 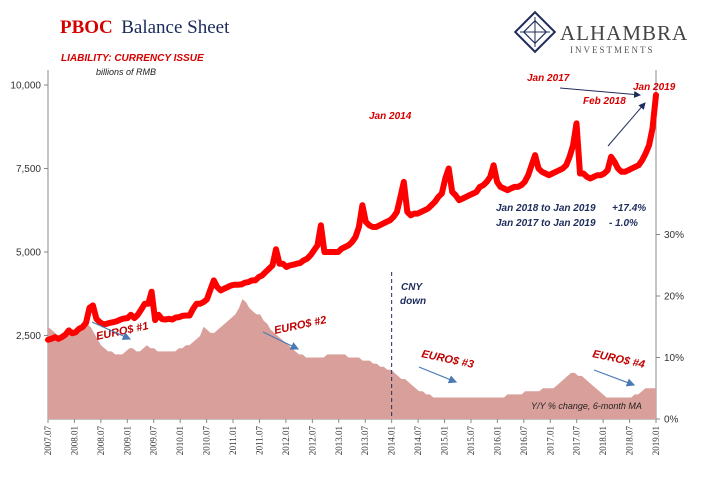 What do you see at coordinates (29, 211) in the screenshot?
I see `y-axis-left: 2,500 5,000 7,500 10,000` at bounding box center [29, 211].